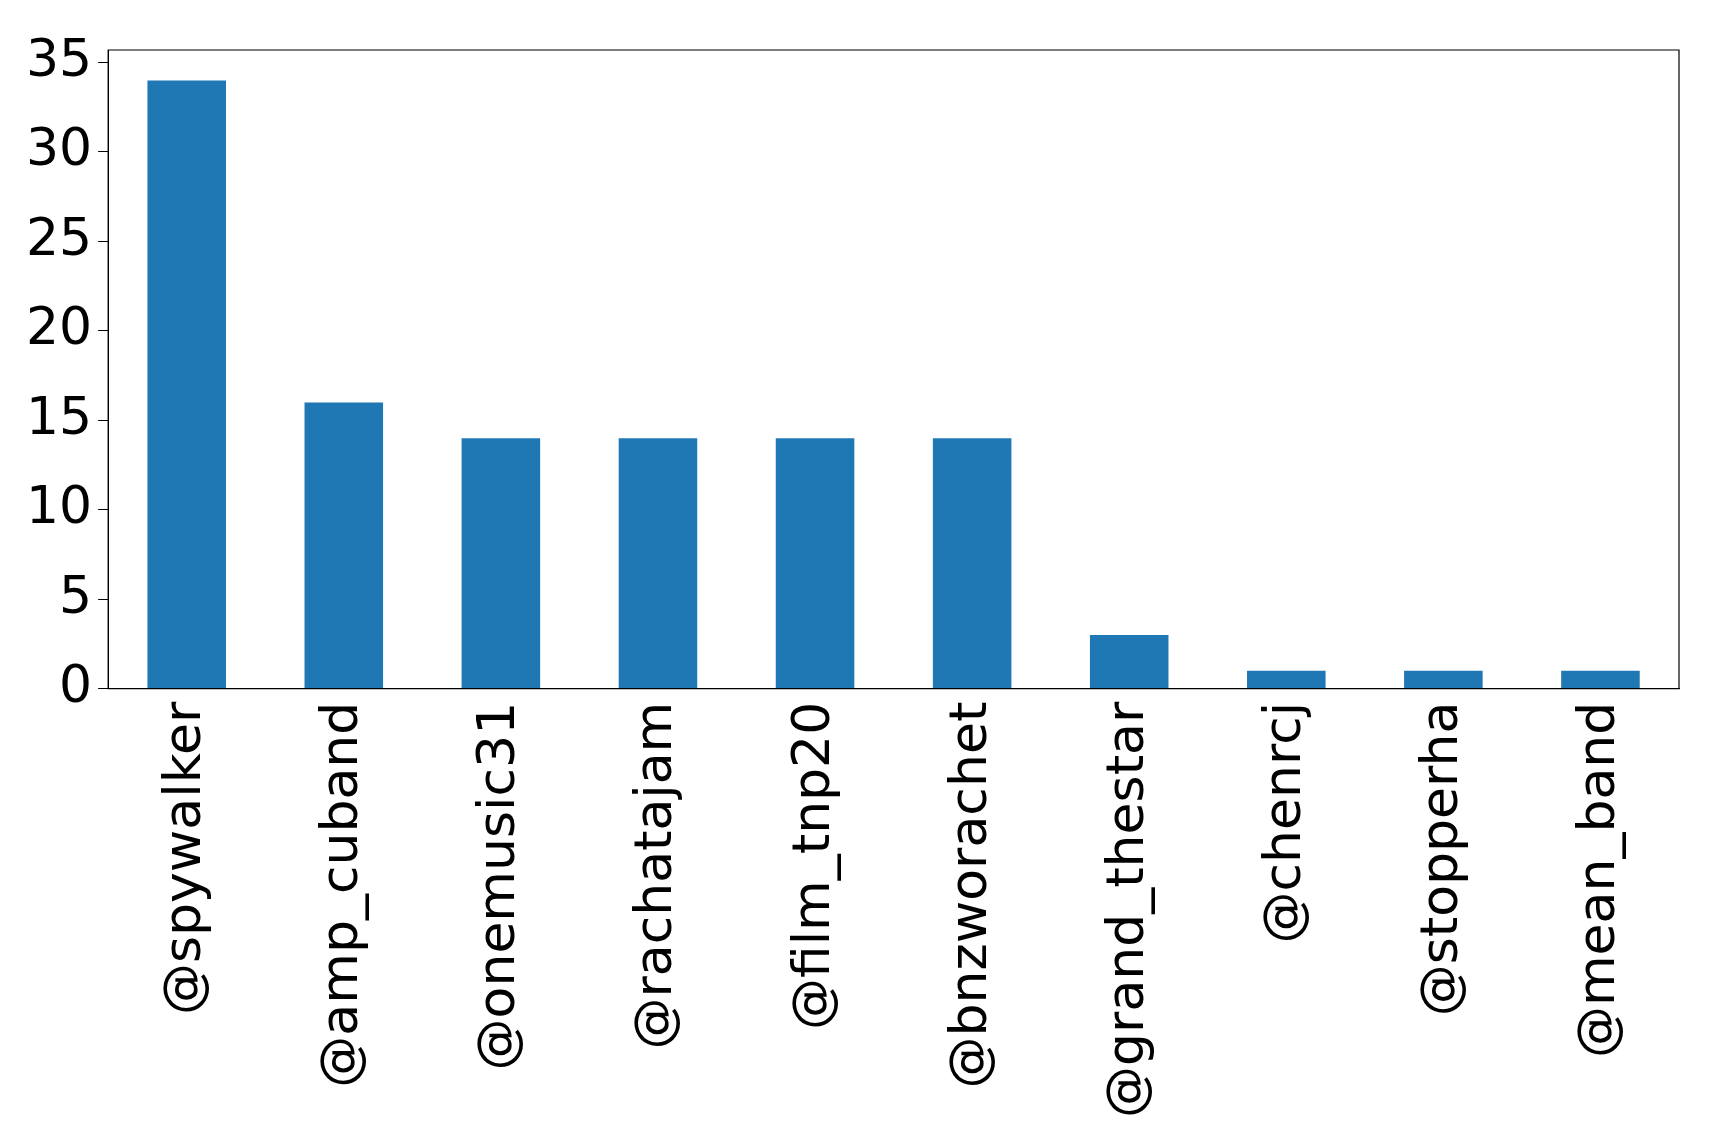 Image resolution: width=1719 pixels, height=1141 pixels. Describe the element at coordinates (182, 858) in the screenshot. I see `x-tick-label: @spywalker` at that location.